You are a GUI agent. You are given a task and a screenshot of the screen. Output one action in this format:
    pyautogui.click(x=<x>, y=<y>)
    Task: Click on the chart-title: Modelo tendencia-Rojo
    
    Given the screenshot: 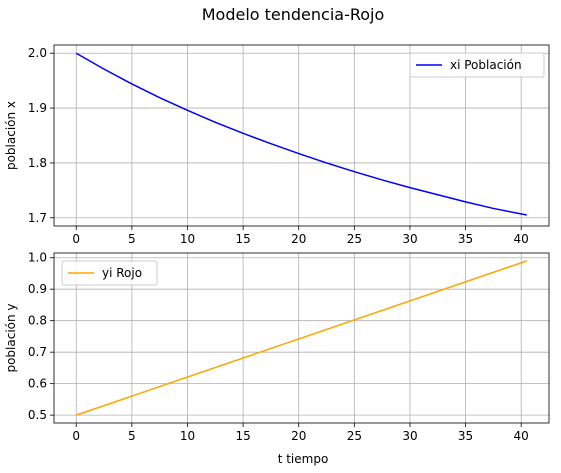 What is the action you would take?
    pyautogui.click(x=293, y=14)
    